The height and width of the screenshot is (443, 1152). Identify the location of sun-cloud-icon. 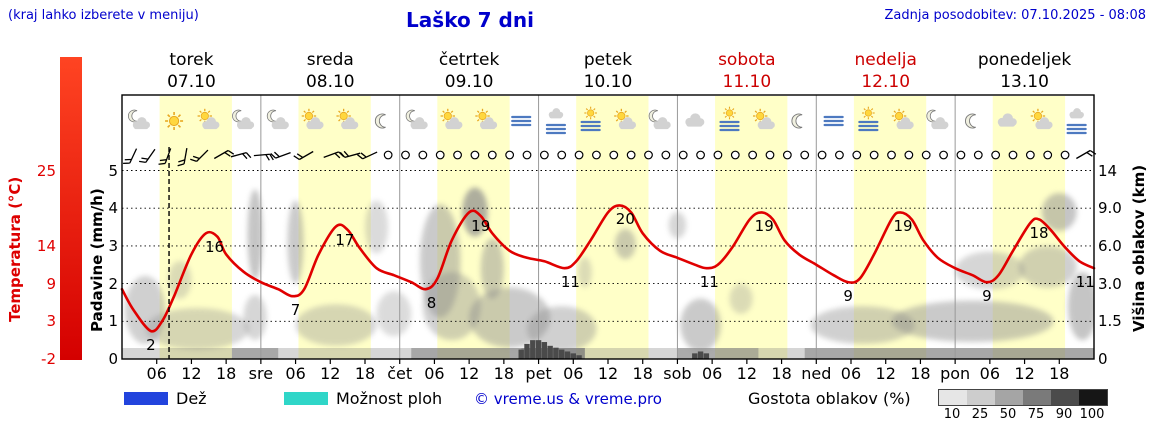
(347, 119).